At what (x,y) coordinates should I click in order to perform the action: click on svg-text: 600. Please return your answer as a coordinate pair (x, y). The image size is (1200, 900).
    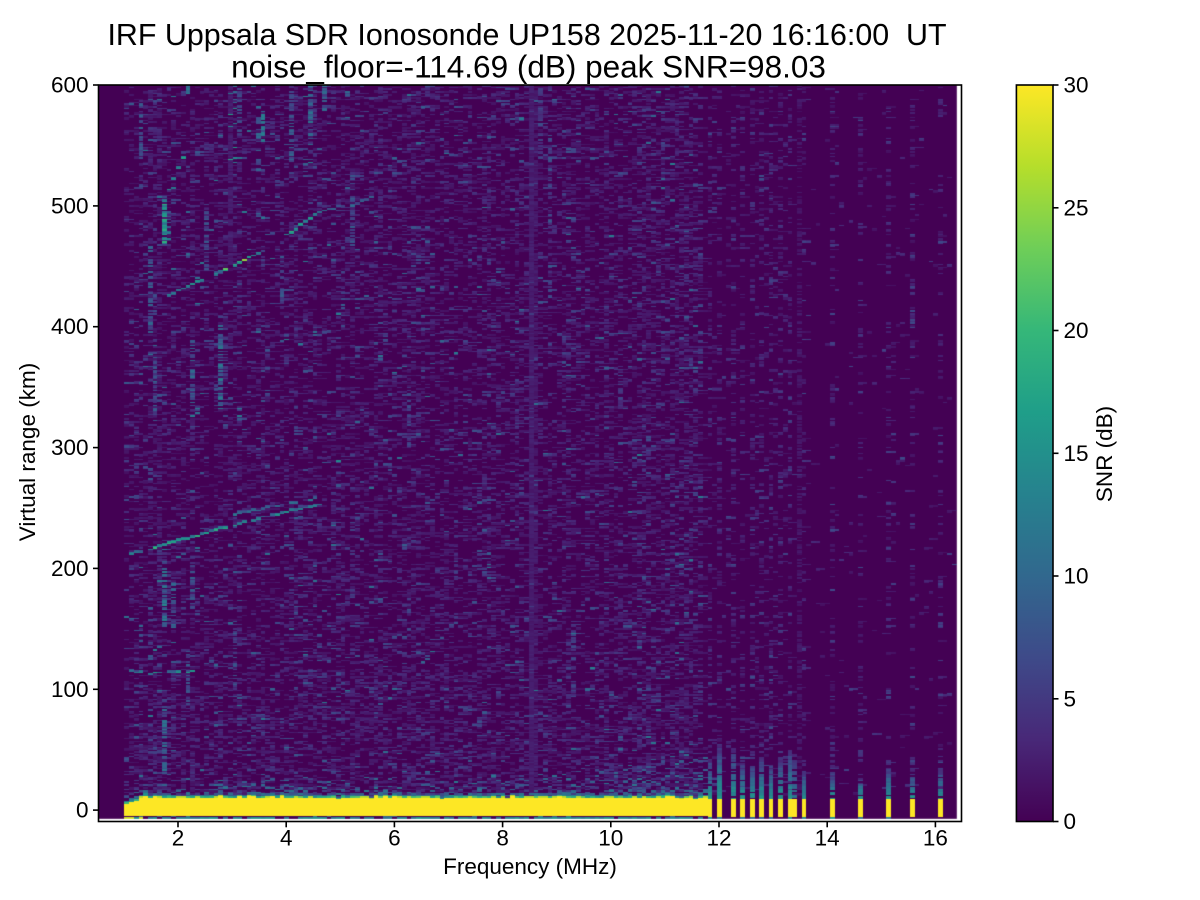
    Looking at the image, I should click on (70, 85).